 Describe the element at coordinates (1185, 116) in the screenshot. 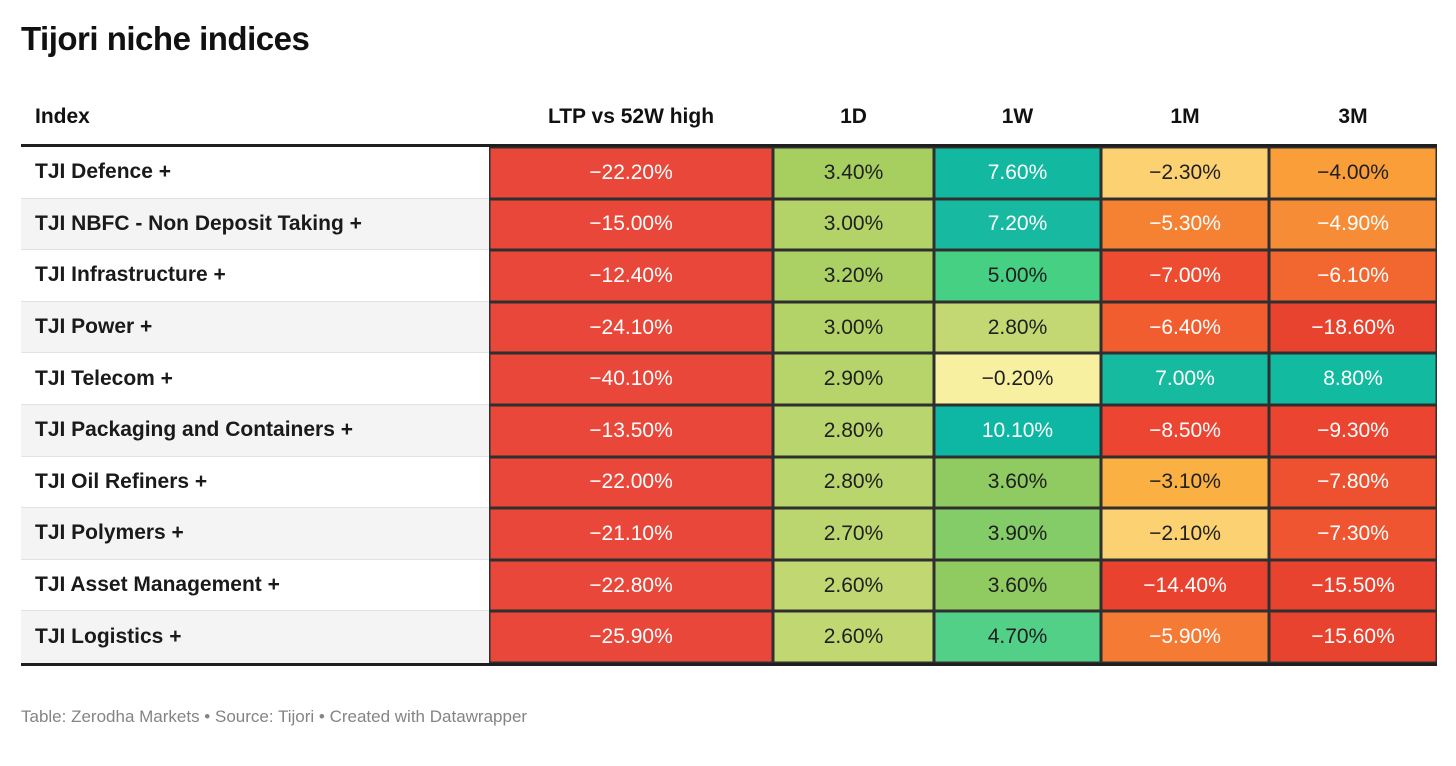

I see `column-header-1m: 1M` at that location.